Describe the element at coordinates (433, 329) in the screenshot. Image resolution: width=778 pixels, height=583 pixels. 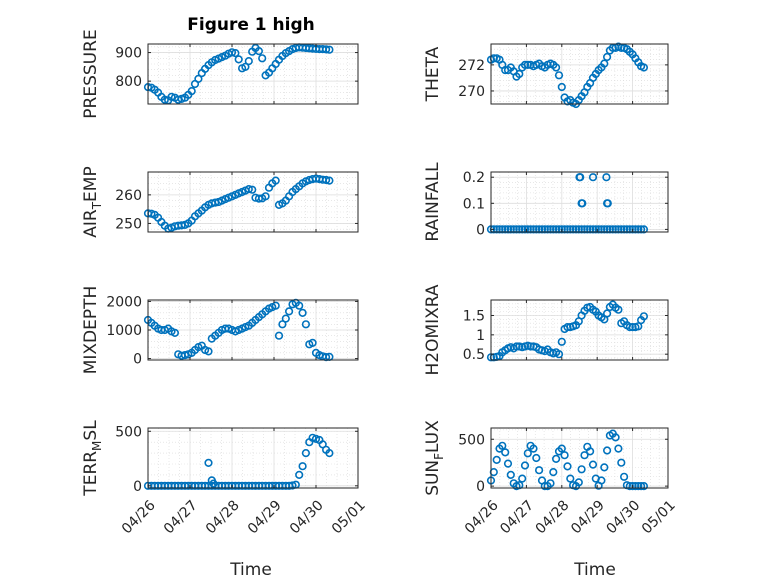
I see `y-axis-label: H2OMIXRA` at that location.